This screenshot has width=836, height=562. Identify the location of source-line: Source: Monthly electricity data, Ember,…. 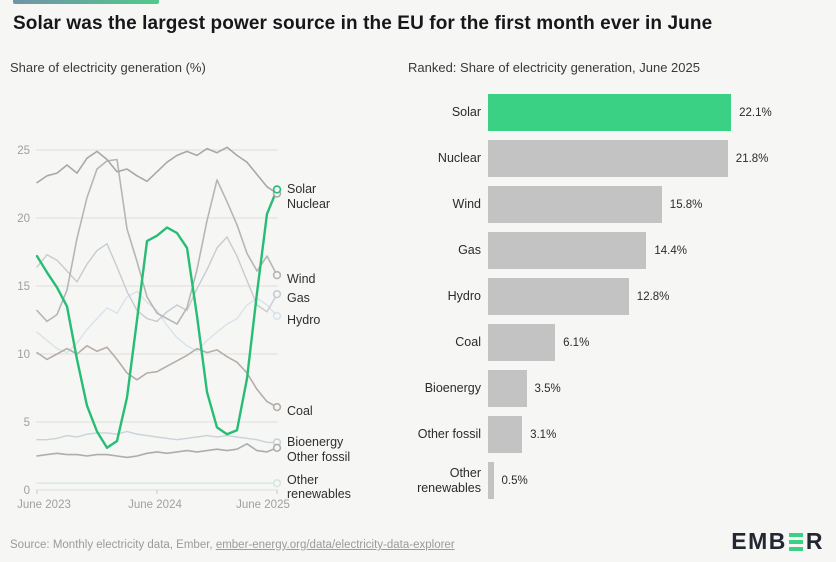
(232, 545).